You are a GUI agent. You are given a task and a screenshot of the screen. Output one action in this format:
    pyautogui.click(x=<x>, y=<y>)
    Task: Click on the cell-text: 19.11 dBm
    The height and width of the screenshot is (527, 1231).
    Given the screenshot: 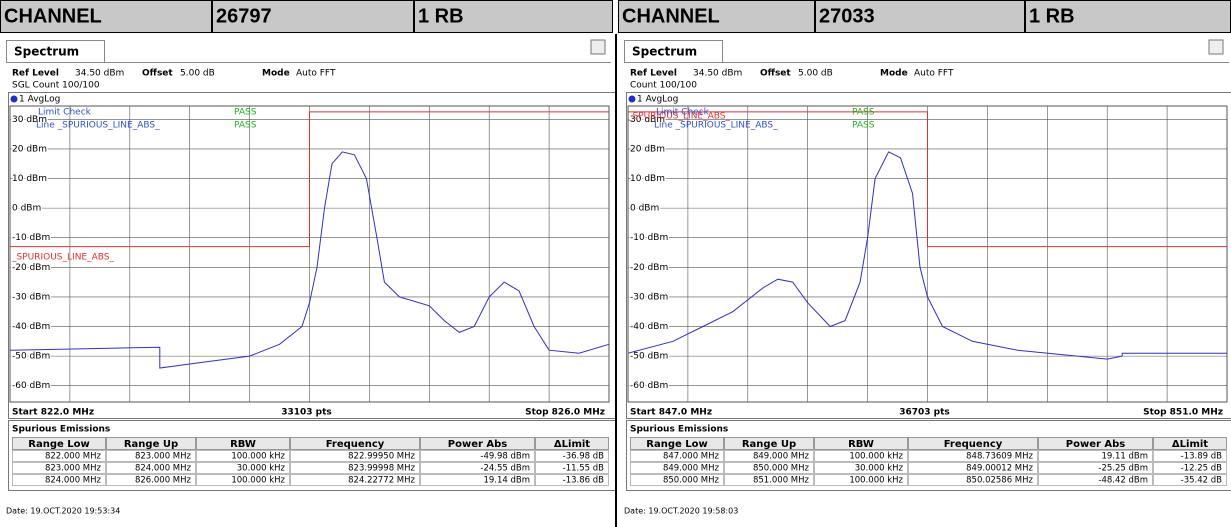 What is the action you would take?
    pyautogui.click(x=1124, y=457)
    